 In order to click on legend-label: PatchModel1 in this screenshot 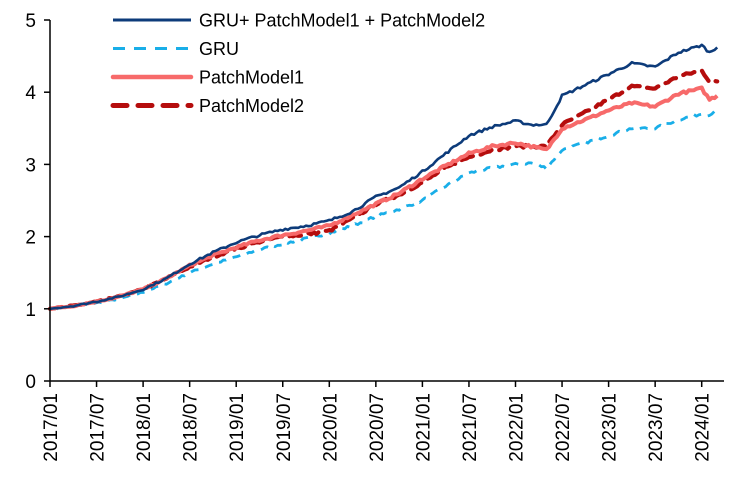, I will do `click(251, 78)`.